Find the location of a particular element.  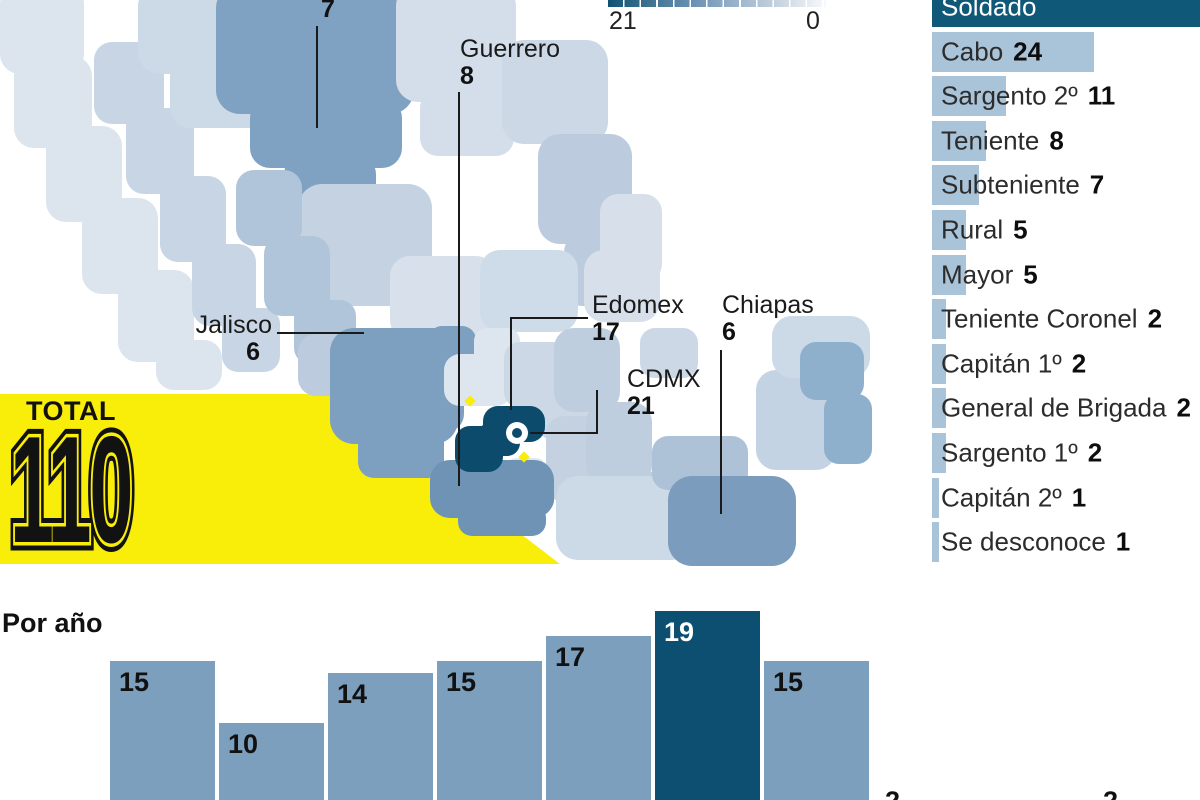

callout-guerrero: Guerrero 8 is located at coordinates (510, 63).